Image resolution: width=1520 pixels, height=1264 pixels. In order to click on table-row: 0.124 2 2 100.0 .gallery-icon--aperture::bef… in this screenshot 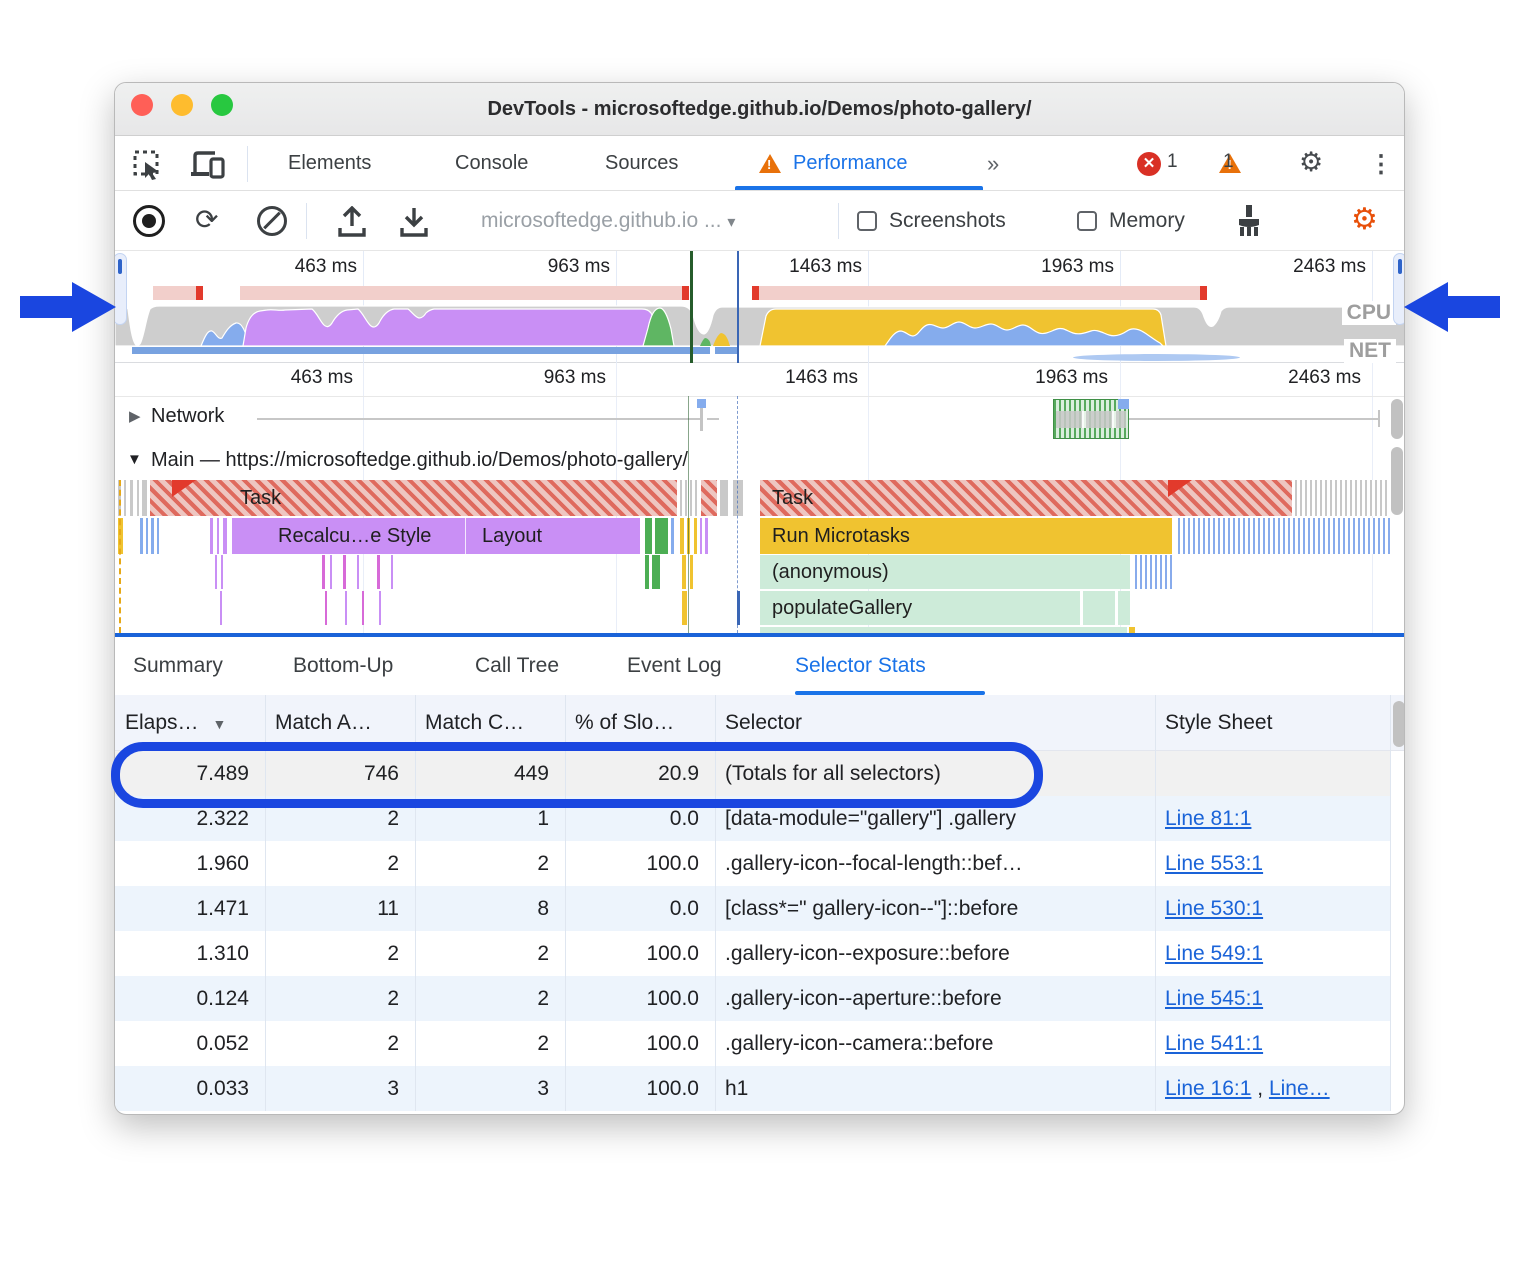, I will do `click(752, 998)`.